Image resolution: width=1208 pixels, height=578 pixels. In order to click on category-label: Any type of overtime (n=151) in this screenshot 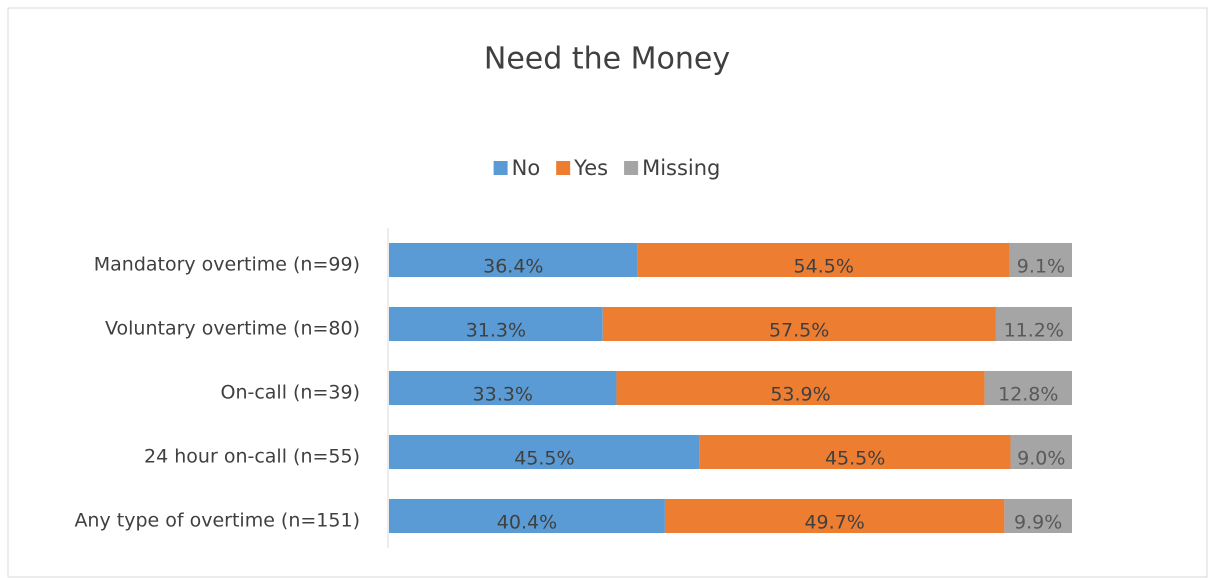, I will do `click(217, 521)`.